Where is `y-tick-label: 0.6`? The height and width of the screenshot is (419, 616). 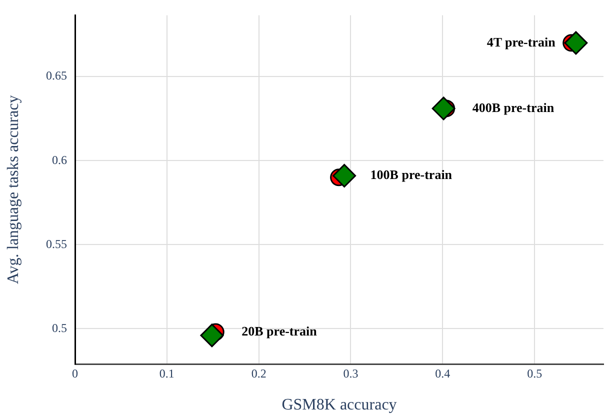 y-tick-label: 0.6 is located at coordinates (59, 159).